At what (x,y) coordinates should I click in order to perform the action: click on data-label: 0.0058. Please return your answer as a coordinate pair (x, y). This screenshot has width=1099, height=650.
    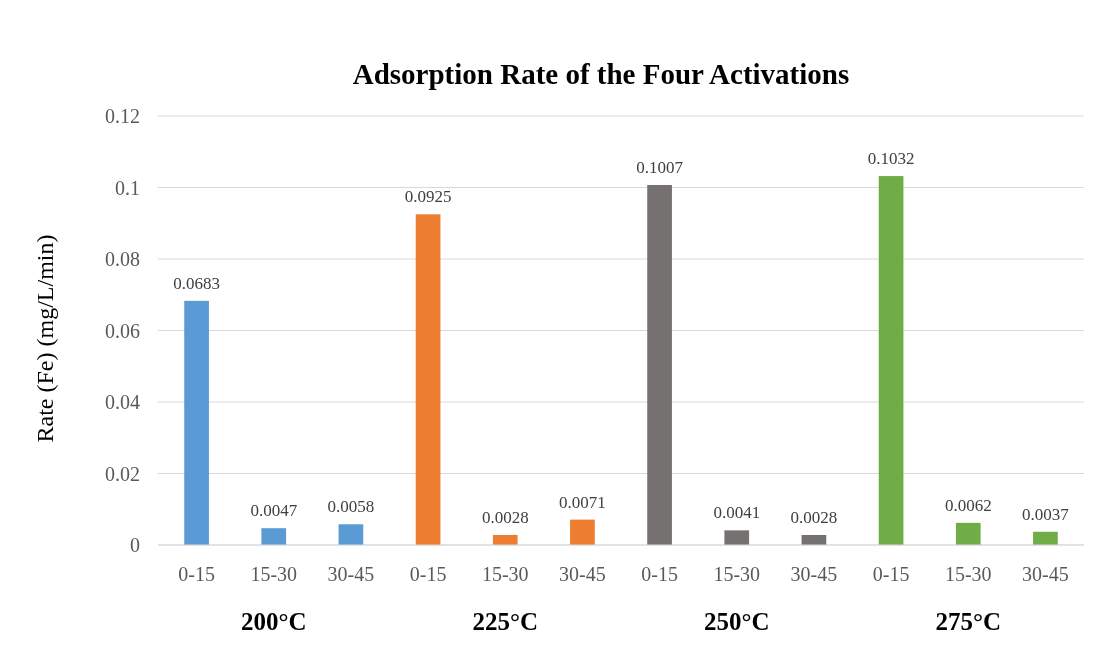
    Looking at the image, I should click on (351, 507).